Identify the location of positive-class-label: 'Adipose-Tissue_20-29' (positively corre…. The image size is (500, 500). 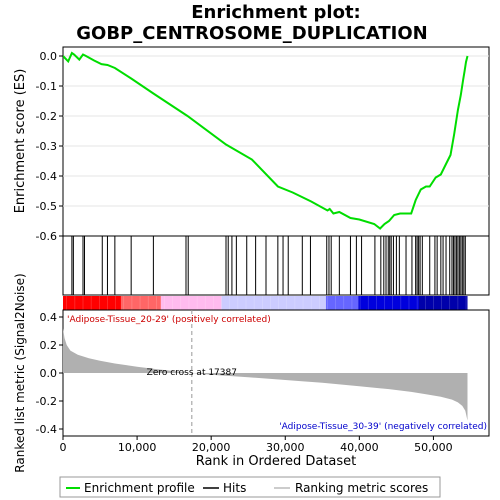
(169, 320).